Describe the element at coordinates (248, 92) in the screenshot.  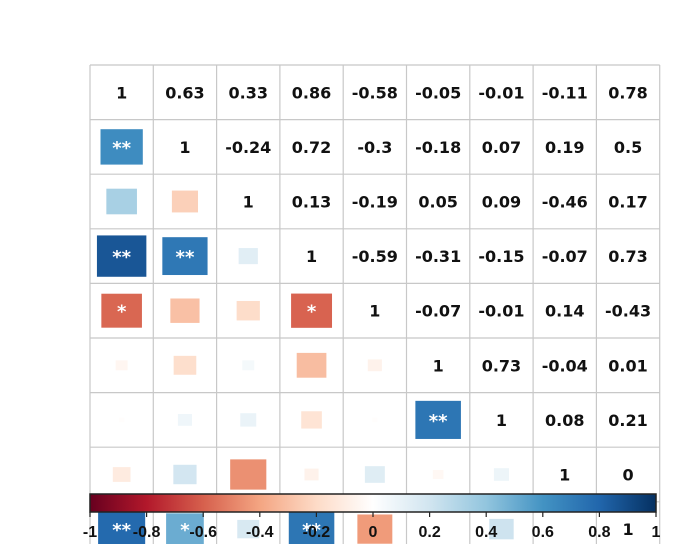
I see `corr-value-label: 0.33` at that location.